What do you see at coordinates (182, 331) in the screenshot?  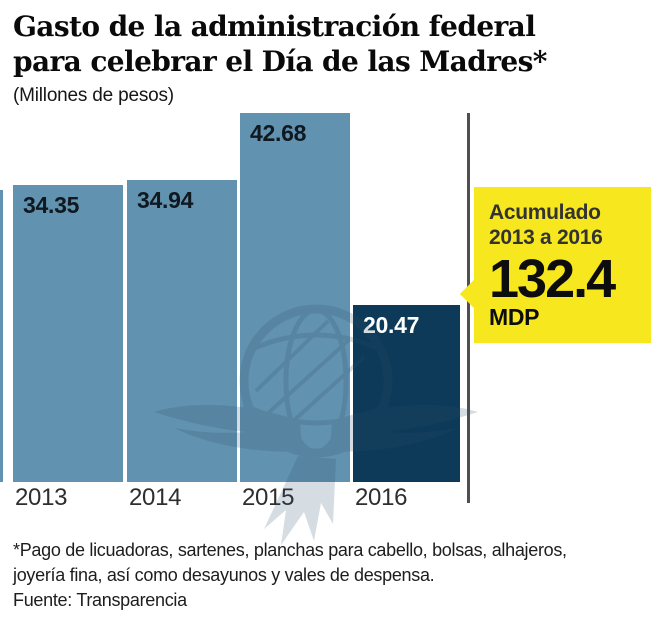 I see `bar-2014: 34.94` at bounding box center [182, 331].